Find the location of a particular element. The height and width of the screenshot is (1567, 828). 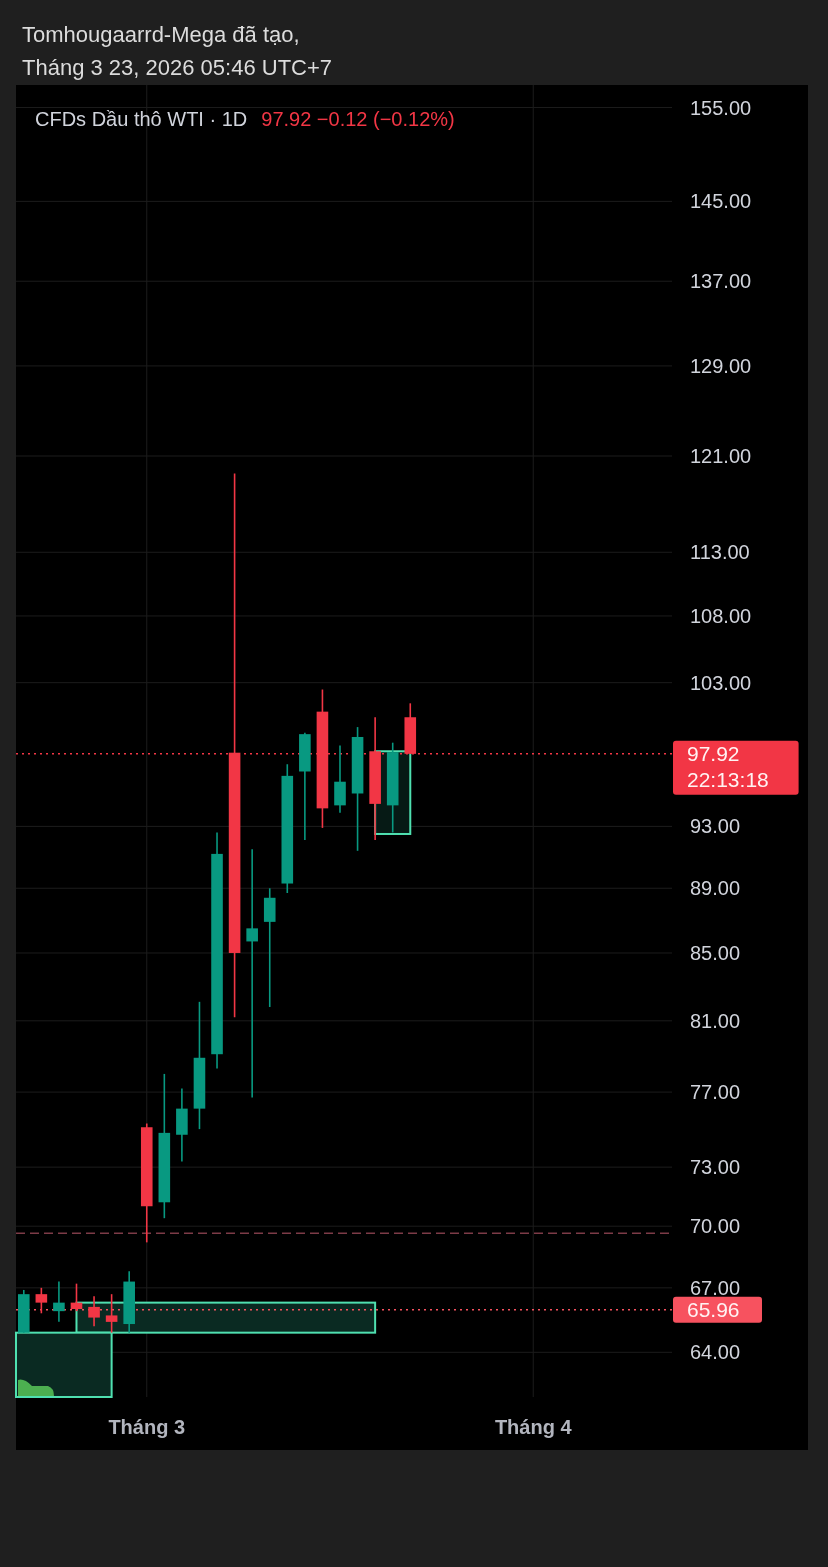

y-tick-label: 70.00 is located at coordinates (715, 1226).